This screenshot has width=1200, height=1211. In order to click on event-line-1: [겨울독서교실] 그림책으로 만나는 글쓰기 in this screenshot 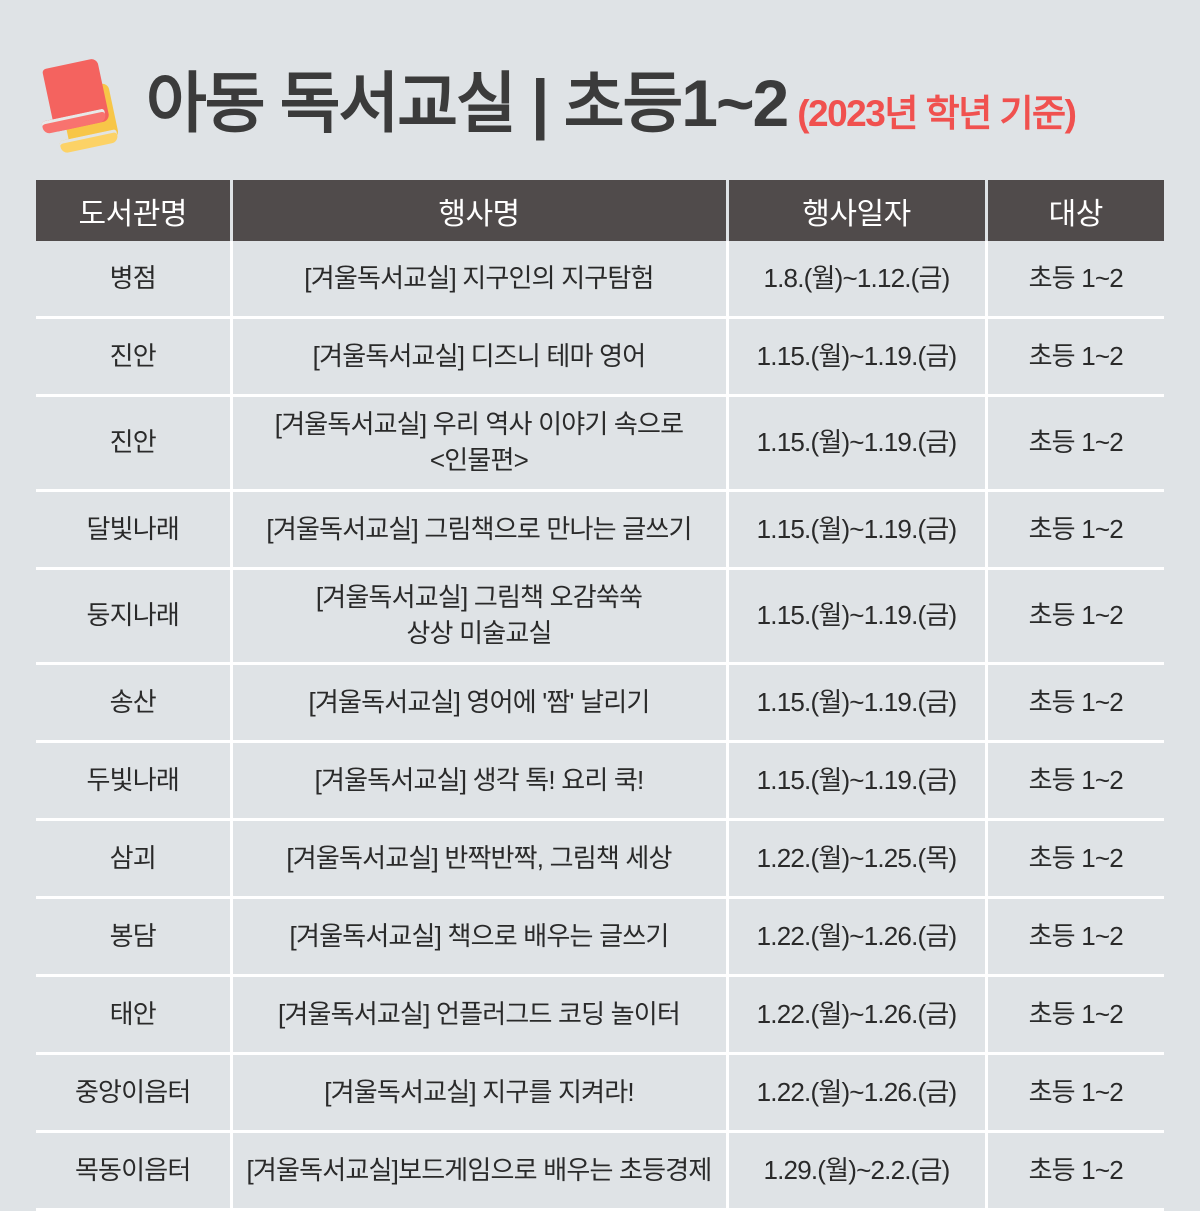, I will do `click(479, 528)`.